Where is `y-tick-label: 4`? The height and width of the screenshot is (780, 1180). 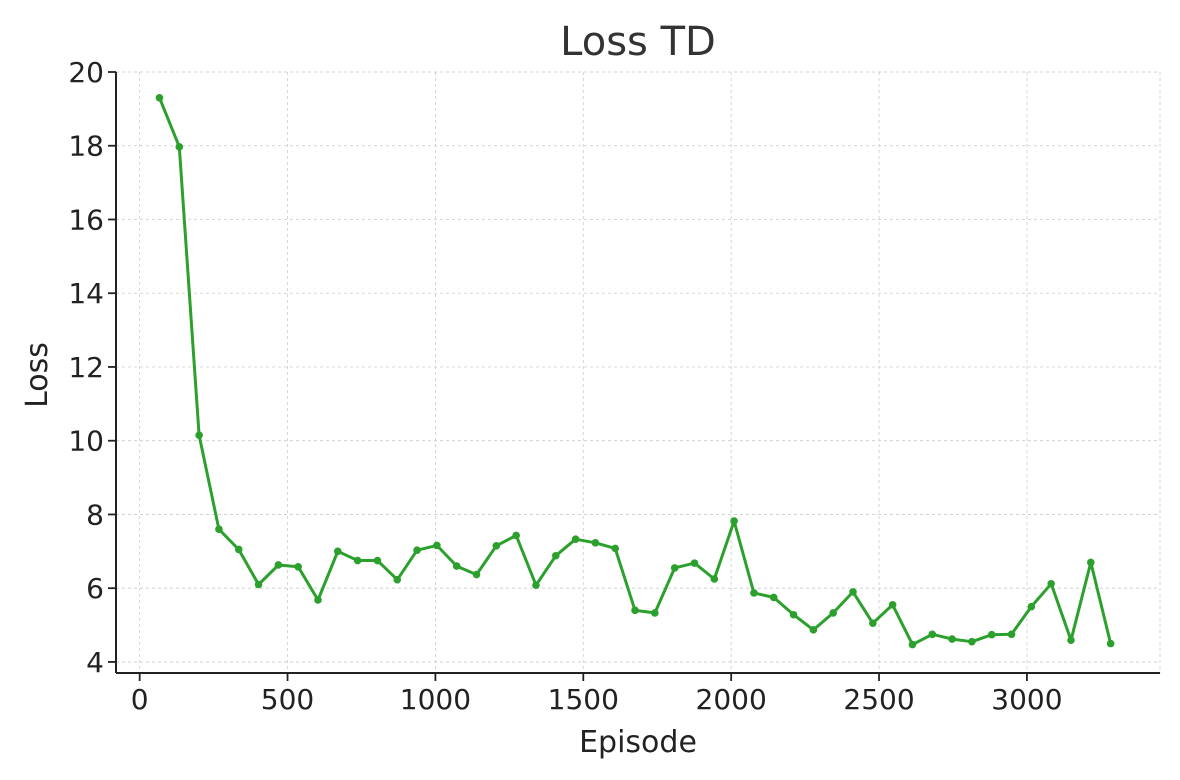 y-tick-label: 4 is located at coordinates (95, 662).